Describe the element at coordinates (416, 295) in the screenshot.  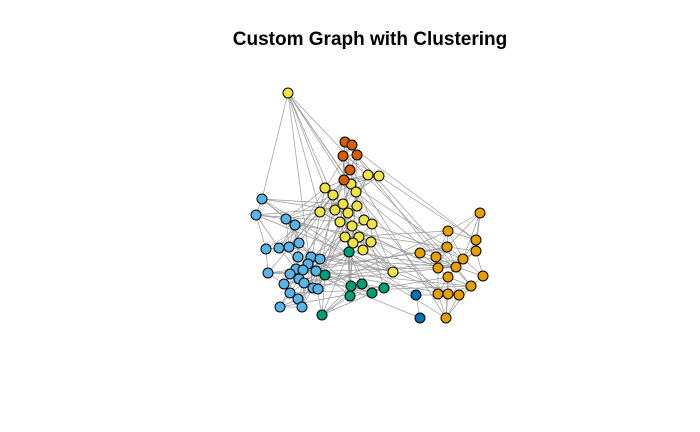
I see `graph-node-blue` at that location.